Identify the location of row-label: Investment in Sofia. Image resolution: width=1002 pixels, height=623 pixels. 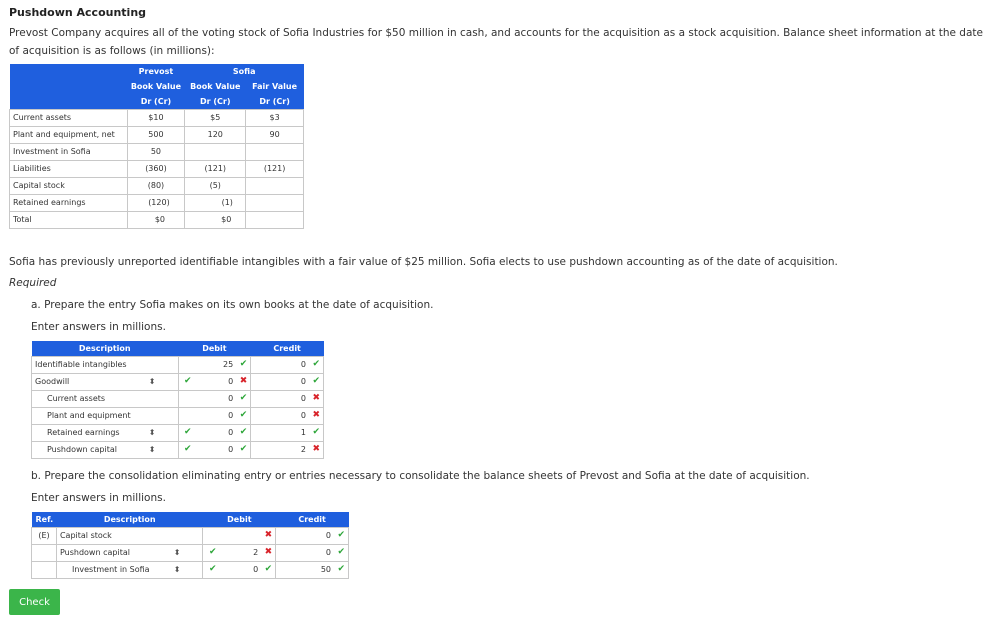
(68, 151).